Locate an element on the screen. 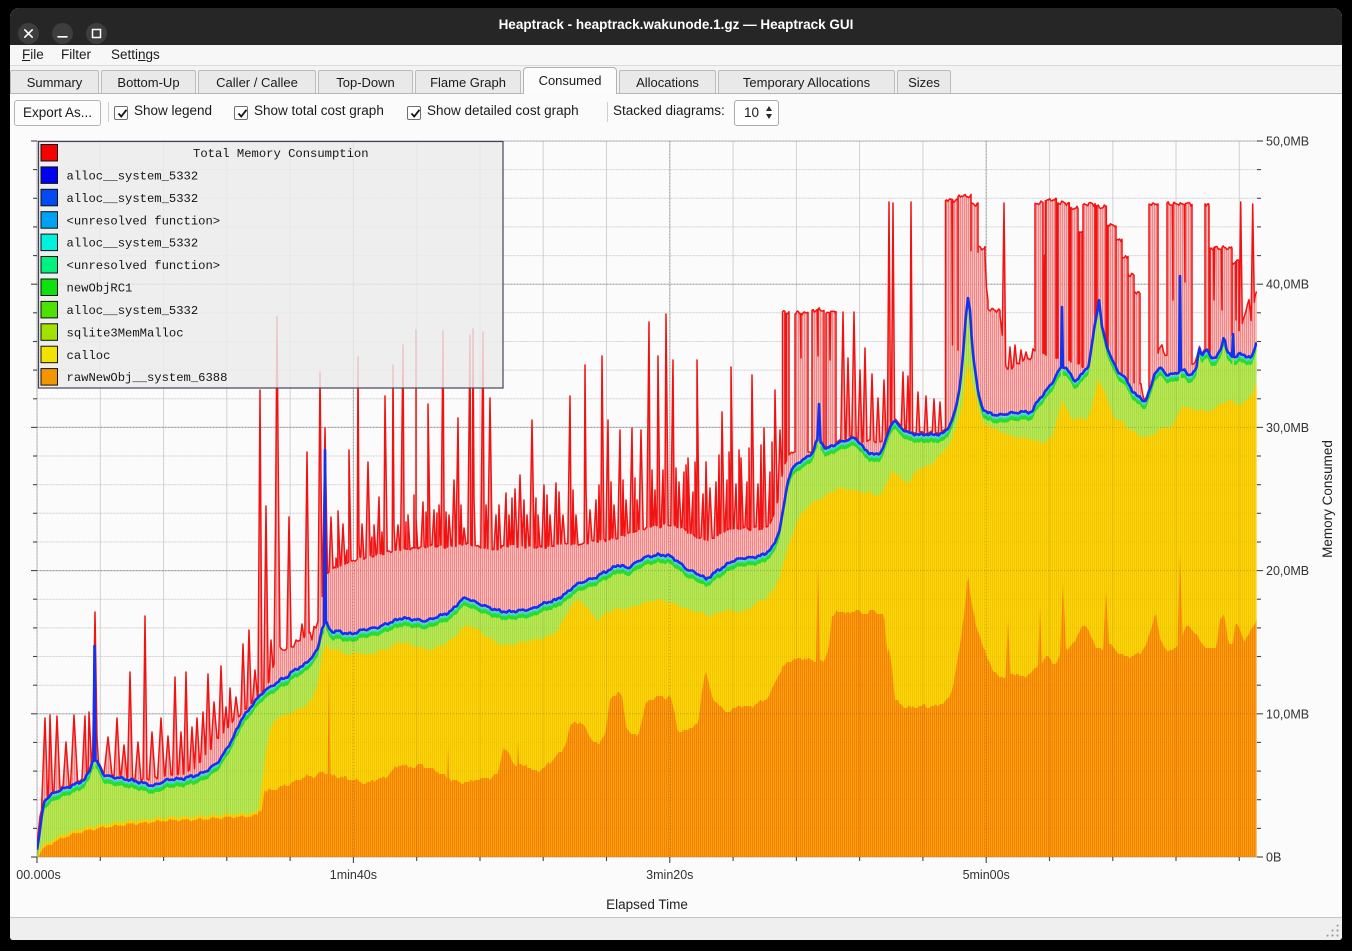 The image size is (1352, 951). svg-text: Memory Consumed is located at coordinates (1327, 499).